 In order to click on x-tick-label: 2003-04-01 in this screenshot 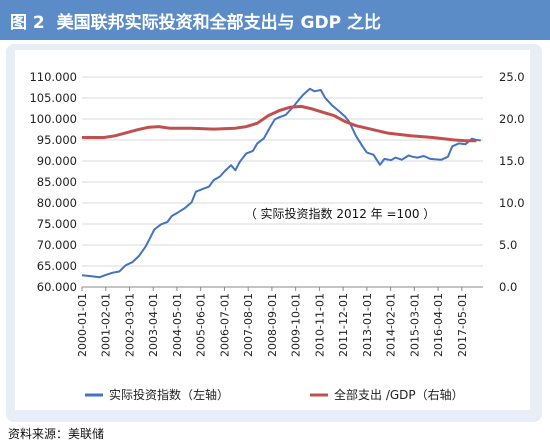, I will do `click(153, 325)`.